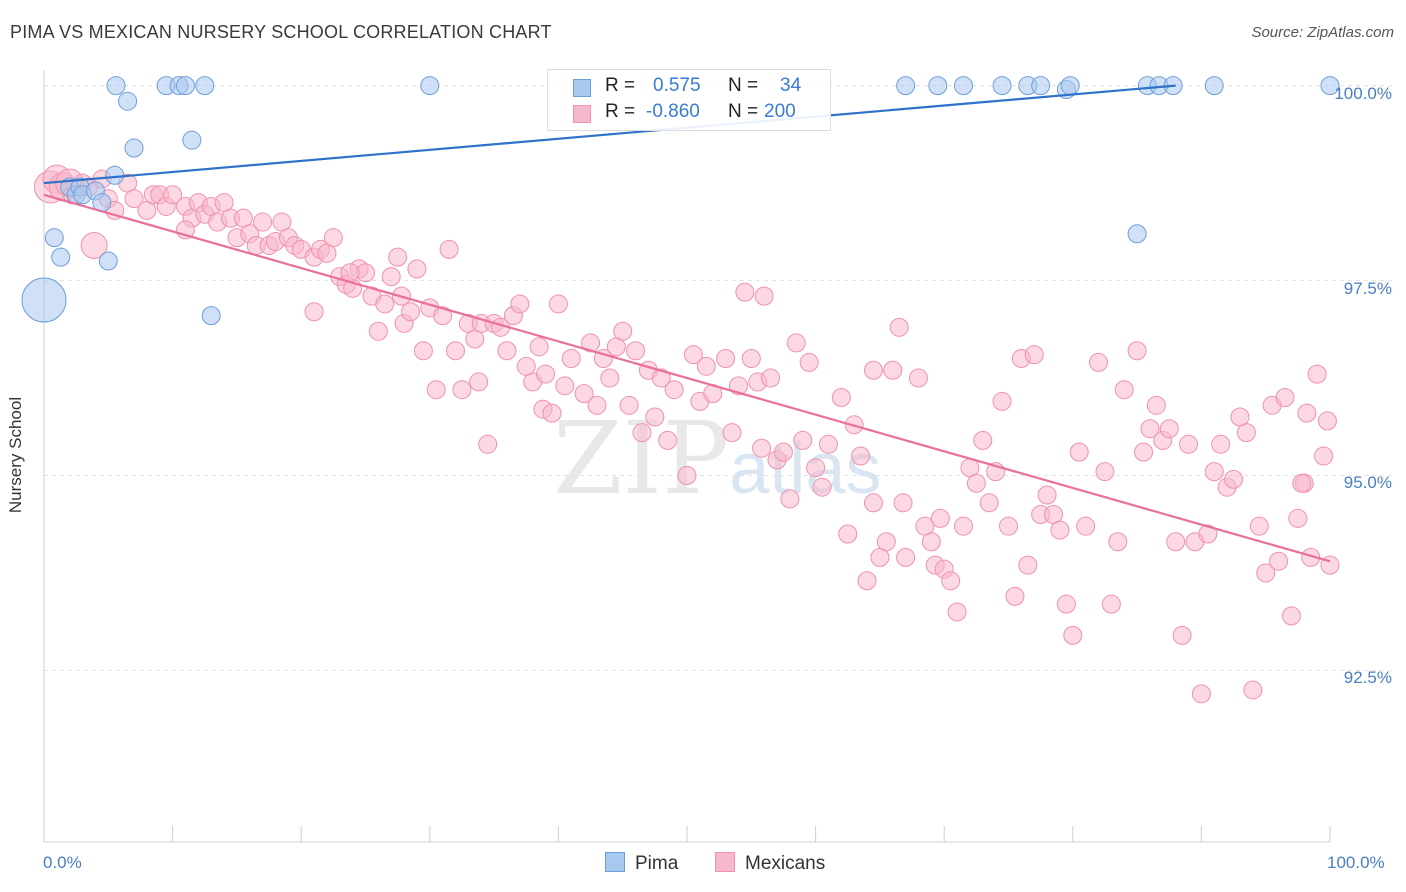  Describe the element at coordinates (1367, 288) in the screenshot. I see `y-tick-label: 97.5%` at that location.